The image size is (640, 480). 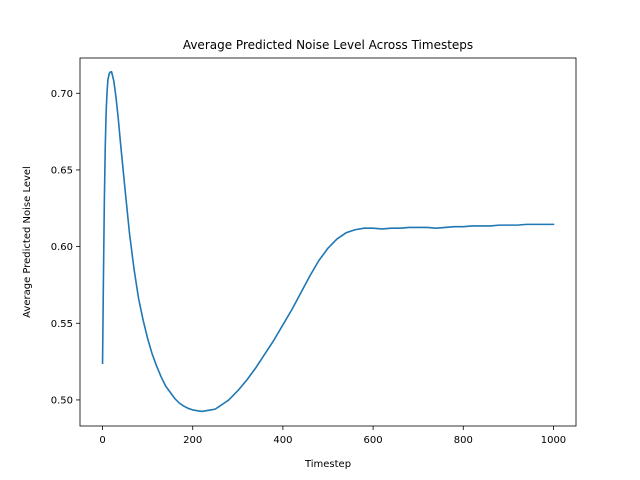 What do you see at coordinates (62, 324) in the screenshot?
I see `y-tick-label: 0.55` at bounding box center [62, 324].